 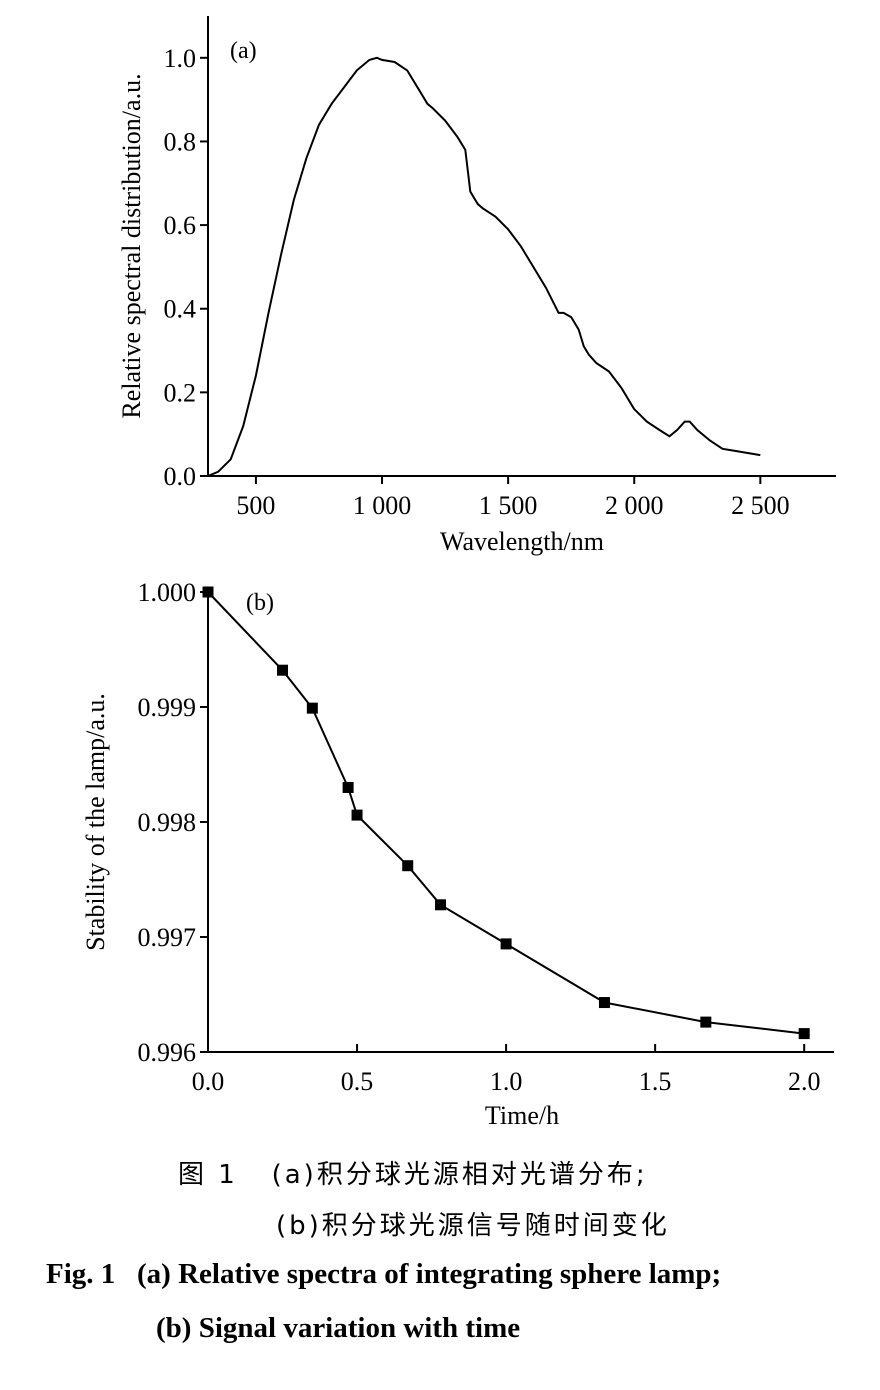 What do you see at coordinates (804, 1081) in the screenshot?
I see `chart-b-x-tick-label: 2.0` at bounding box center [804, 1081].